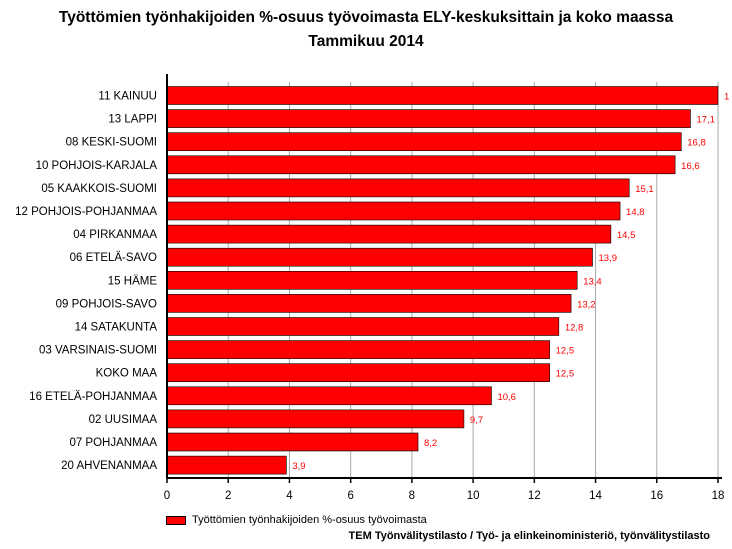  I want to click on category-label: 07 POHJANMAA, so click(113, 443).